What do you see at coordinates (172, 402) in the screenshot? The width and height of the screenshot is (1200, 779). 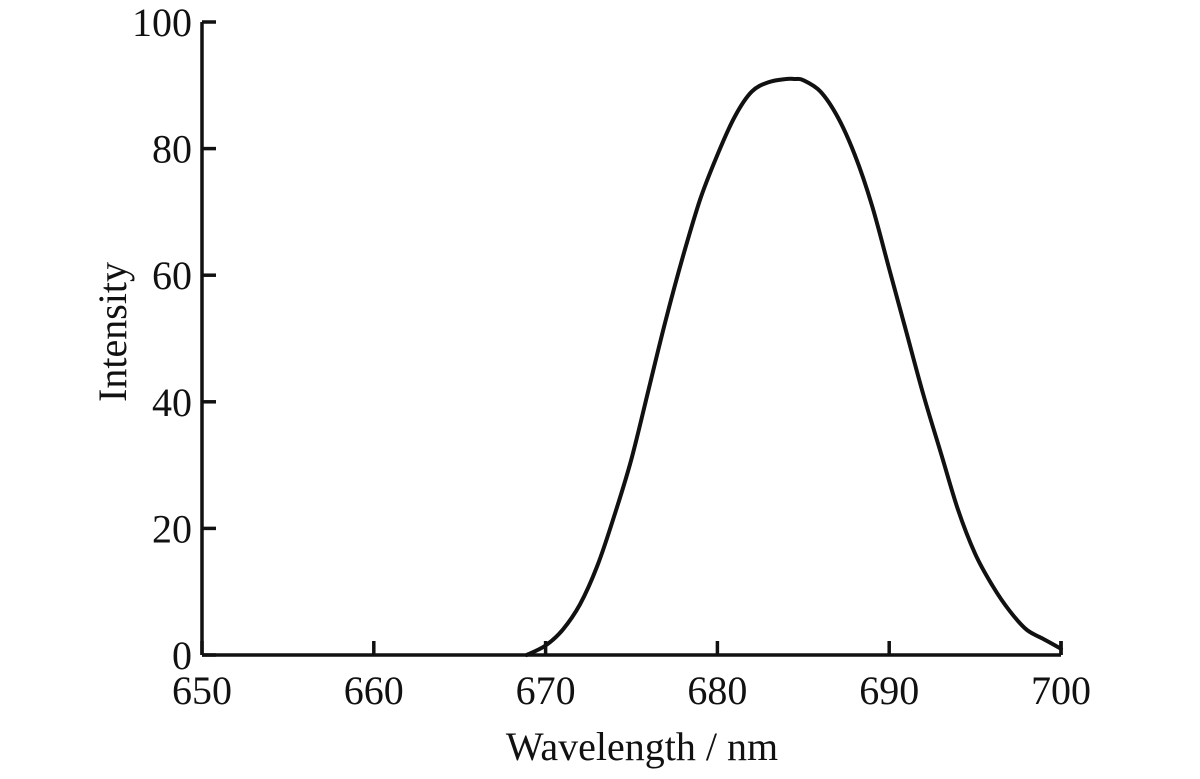 I see `y-tick-label: 40` at bounding box center [172, 402].